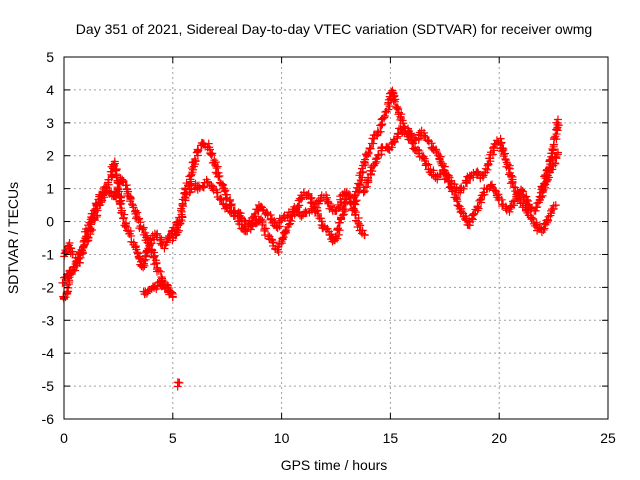 Image resolution: width=640 pixels, height=480 pixels. I want to click on y-tick-label: -6, so click(48, 419).